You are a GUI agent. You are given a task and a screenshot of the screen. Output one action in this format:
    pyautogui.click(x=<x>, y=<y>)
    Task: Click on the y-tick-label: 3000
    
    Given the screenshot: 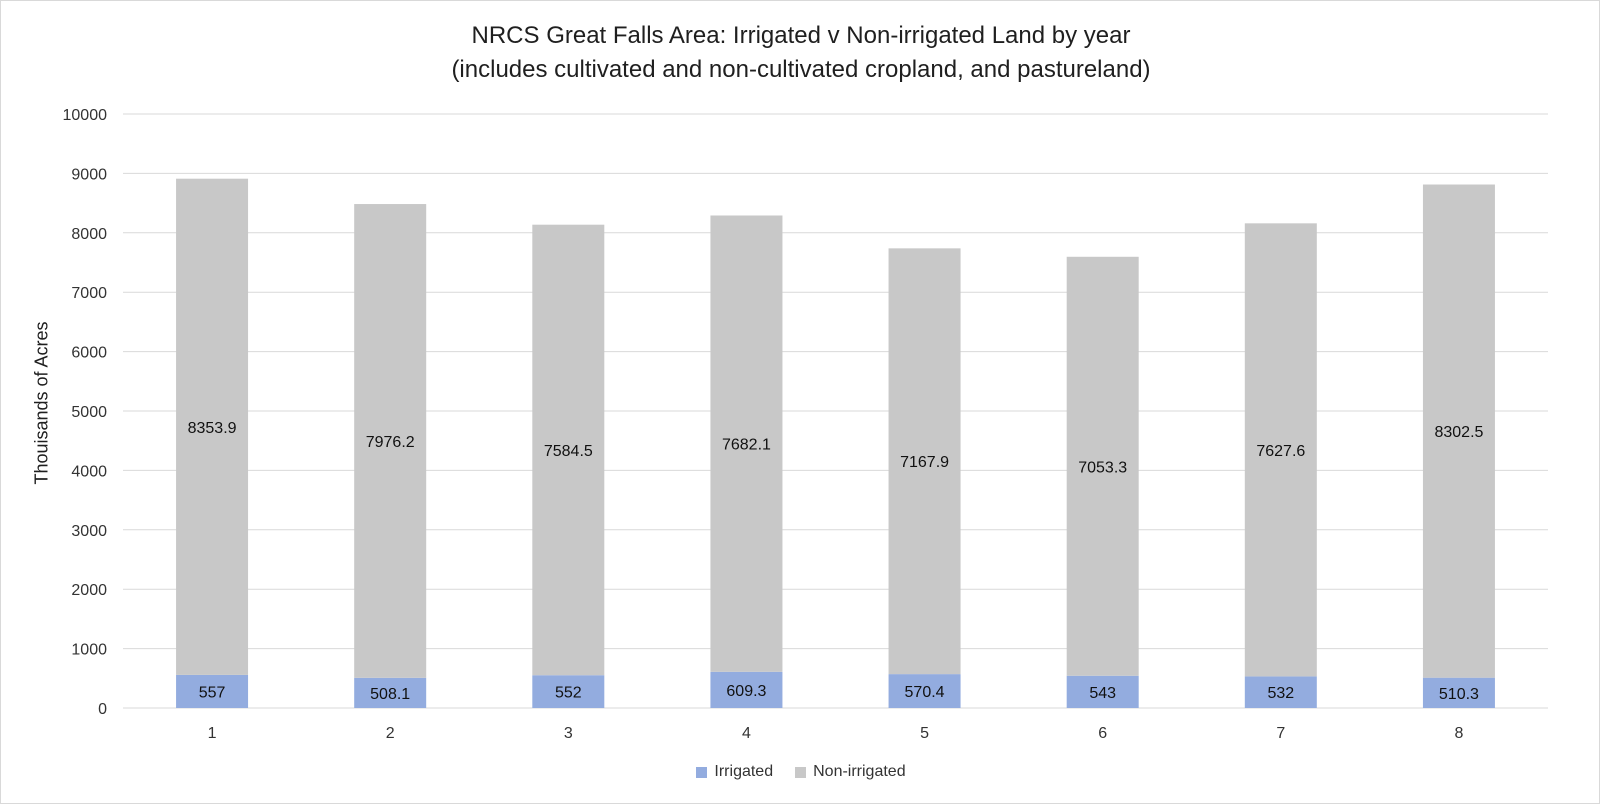 What is the action you would take?
    pyautogui.click(x=89, y=531)
    